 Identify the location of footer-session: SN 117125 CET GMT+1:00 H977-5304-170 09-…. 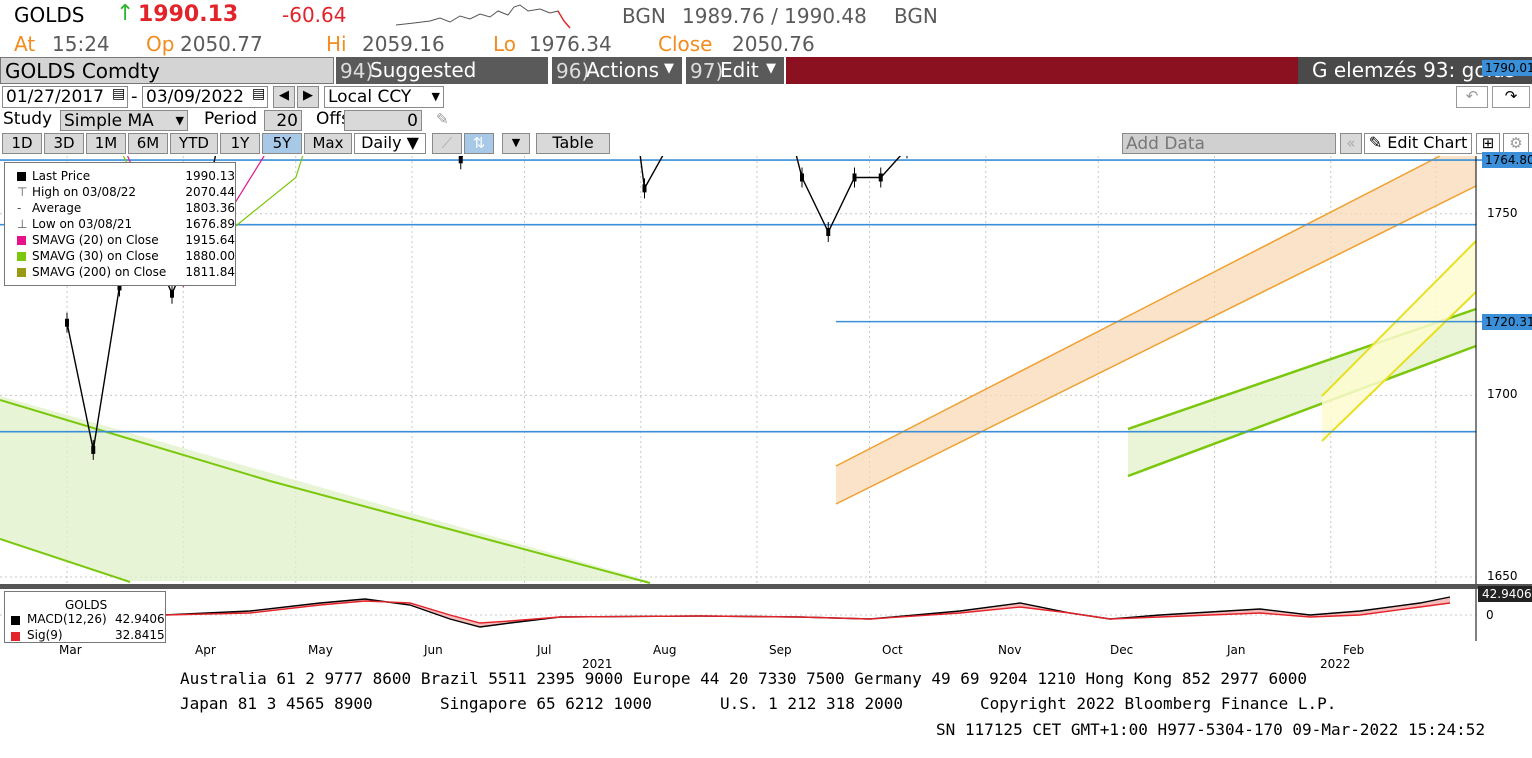
(1211, 729).